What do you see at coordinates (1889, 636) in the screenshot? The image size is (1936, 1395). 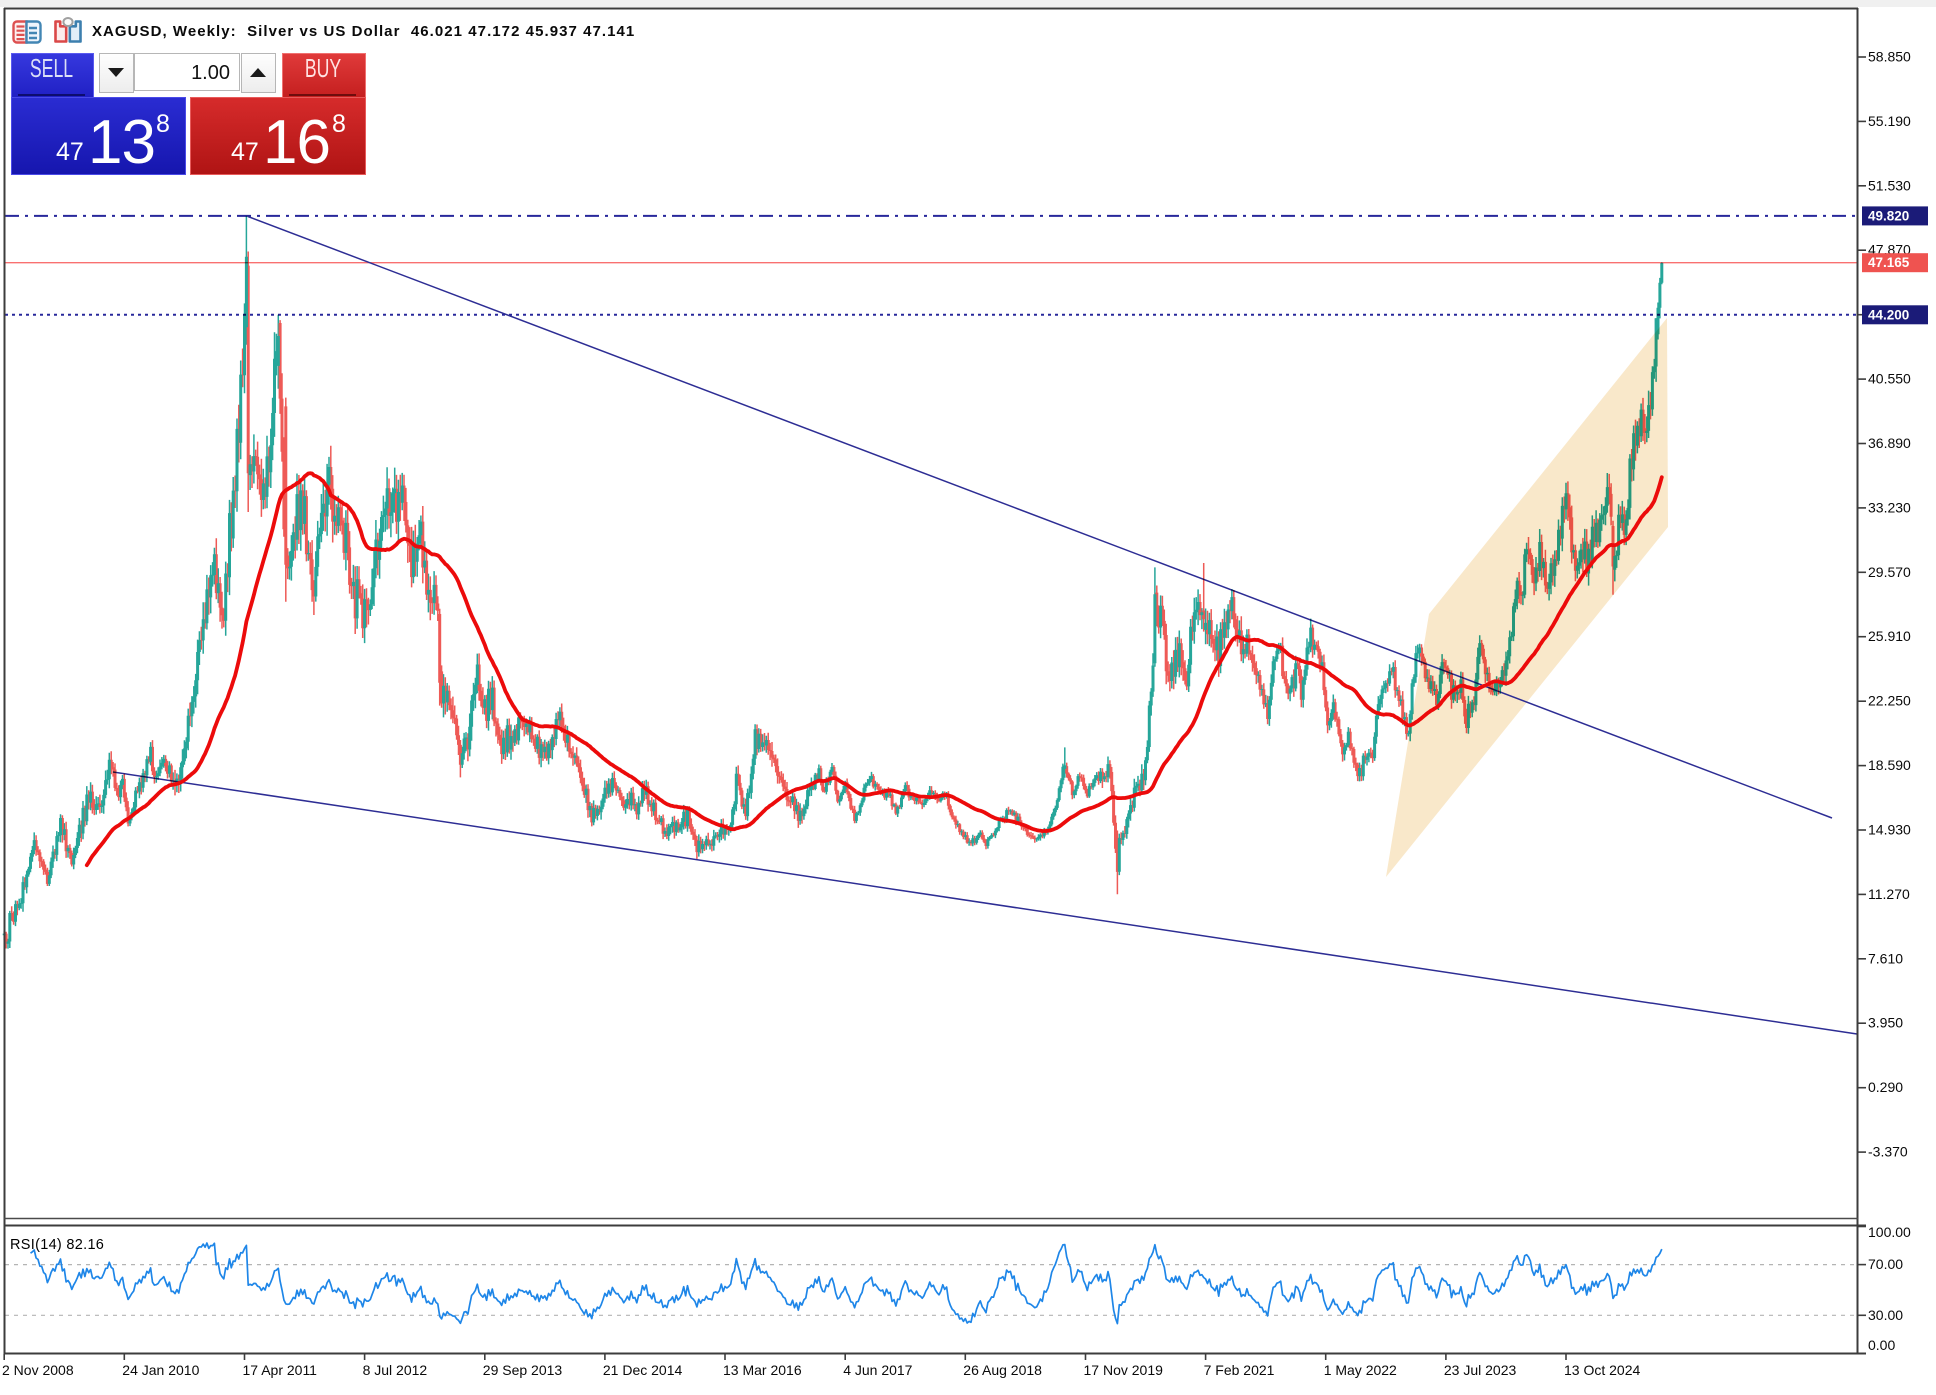 I see `svg-text: 25.910` at bounding box center [1889, 636].